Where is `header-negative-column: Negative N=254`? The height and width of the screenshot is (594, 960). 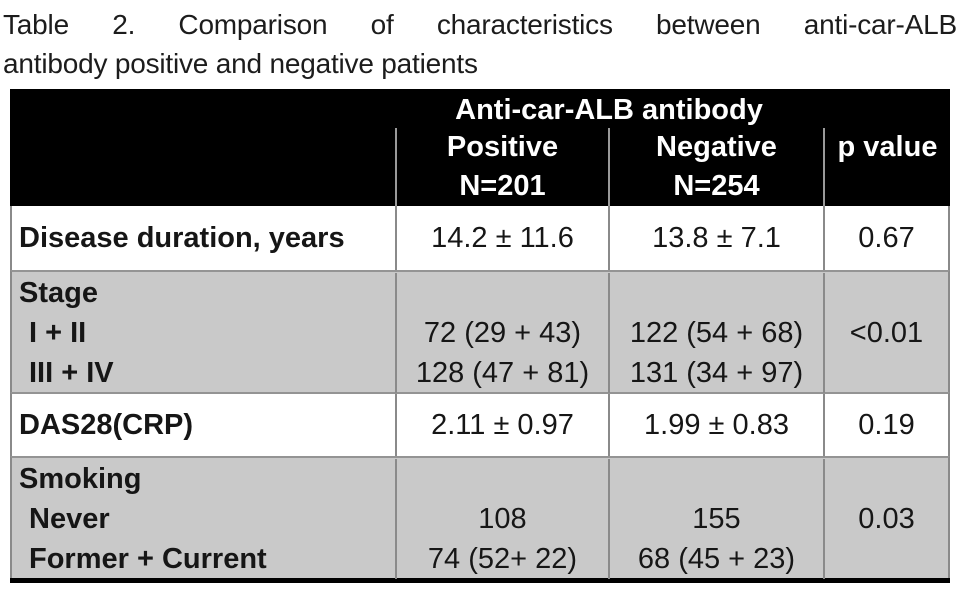
header-negative-column: Negative N=254 is located at coordinates (715, 167).